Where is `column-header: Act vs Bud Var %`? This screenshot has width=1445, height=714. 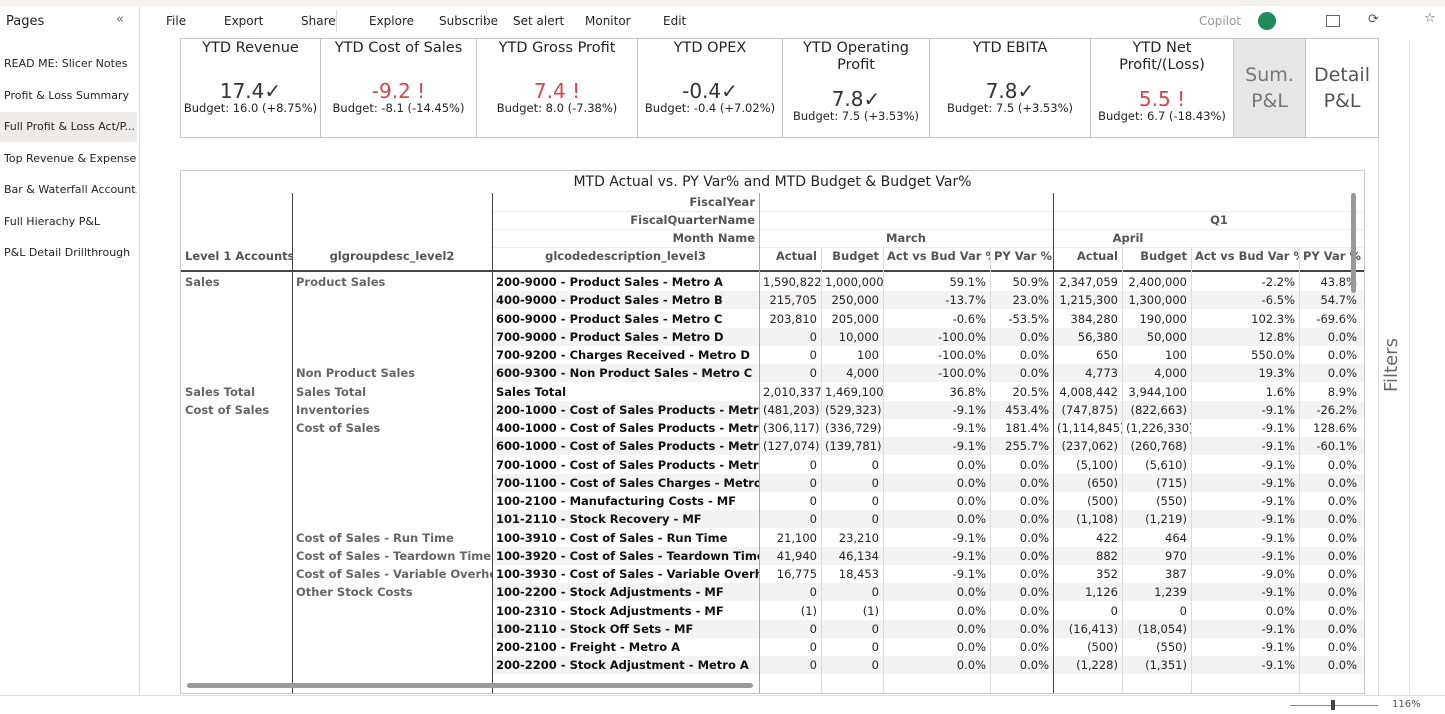 column-header: Act vs Bud Var % is located at coordinates (1247, 256).